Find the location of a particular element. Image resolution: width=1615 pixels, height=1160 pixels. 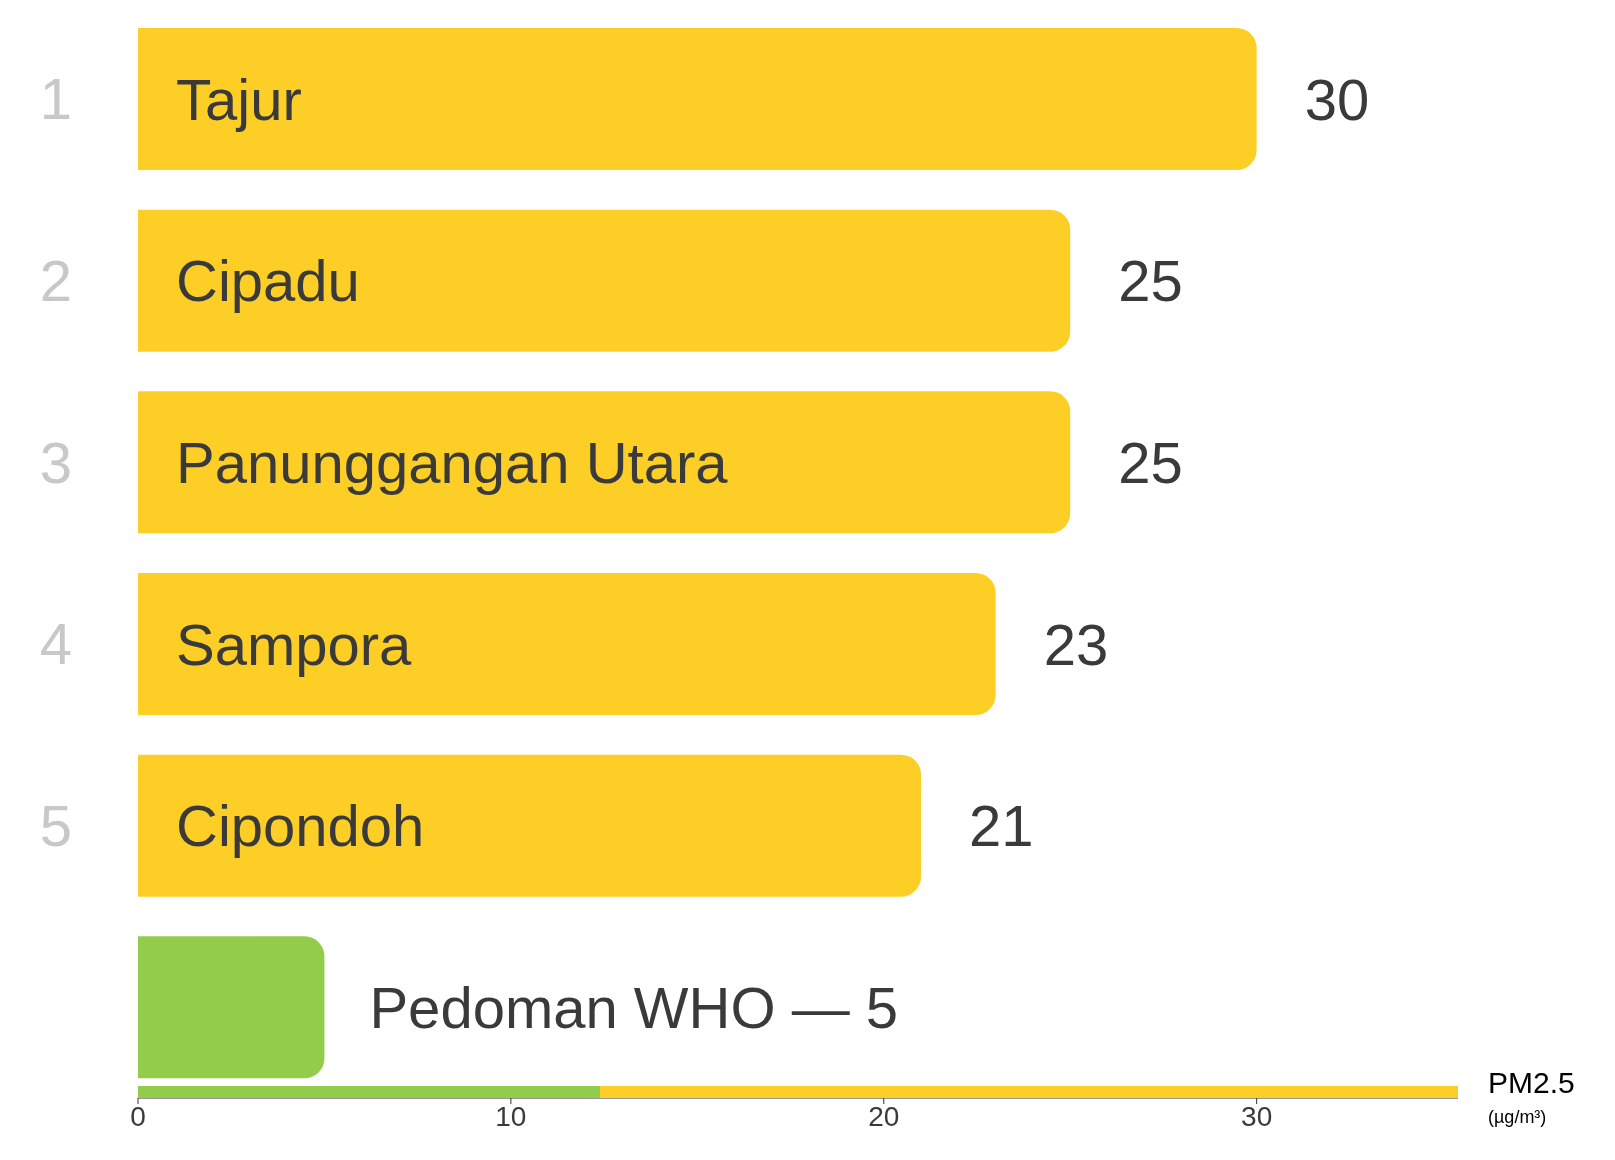

x-tick-label: 10 is located at coordinates (511, 1116).